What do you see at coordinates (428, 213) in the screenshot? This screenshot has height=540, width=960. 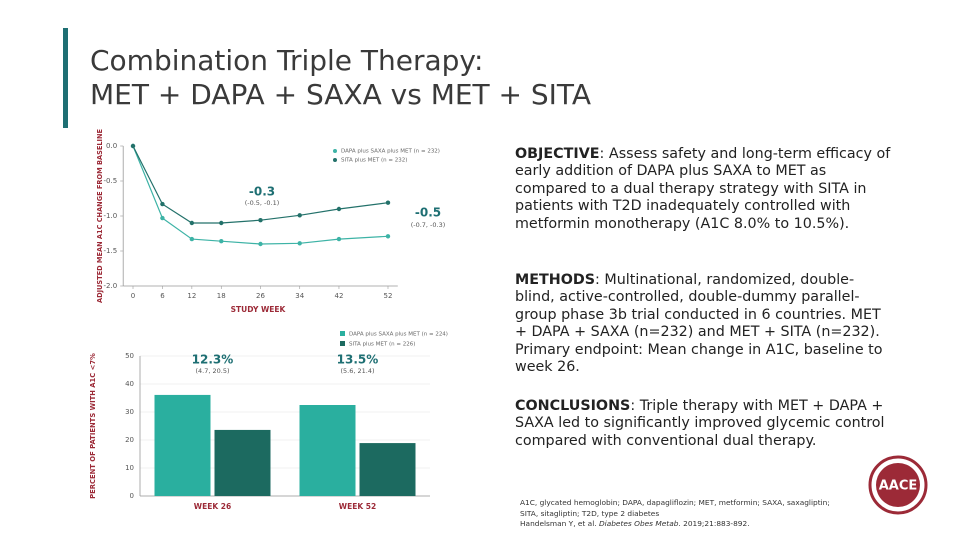 I see `annotation: -0.5` at bounding box center [428, 213].